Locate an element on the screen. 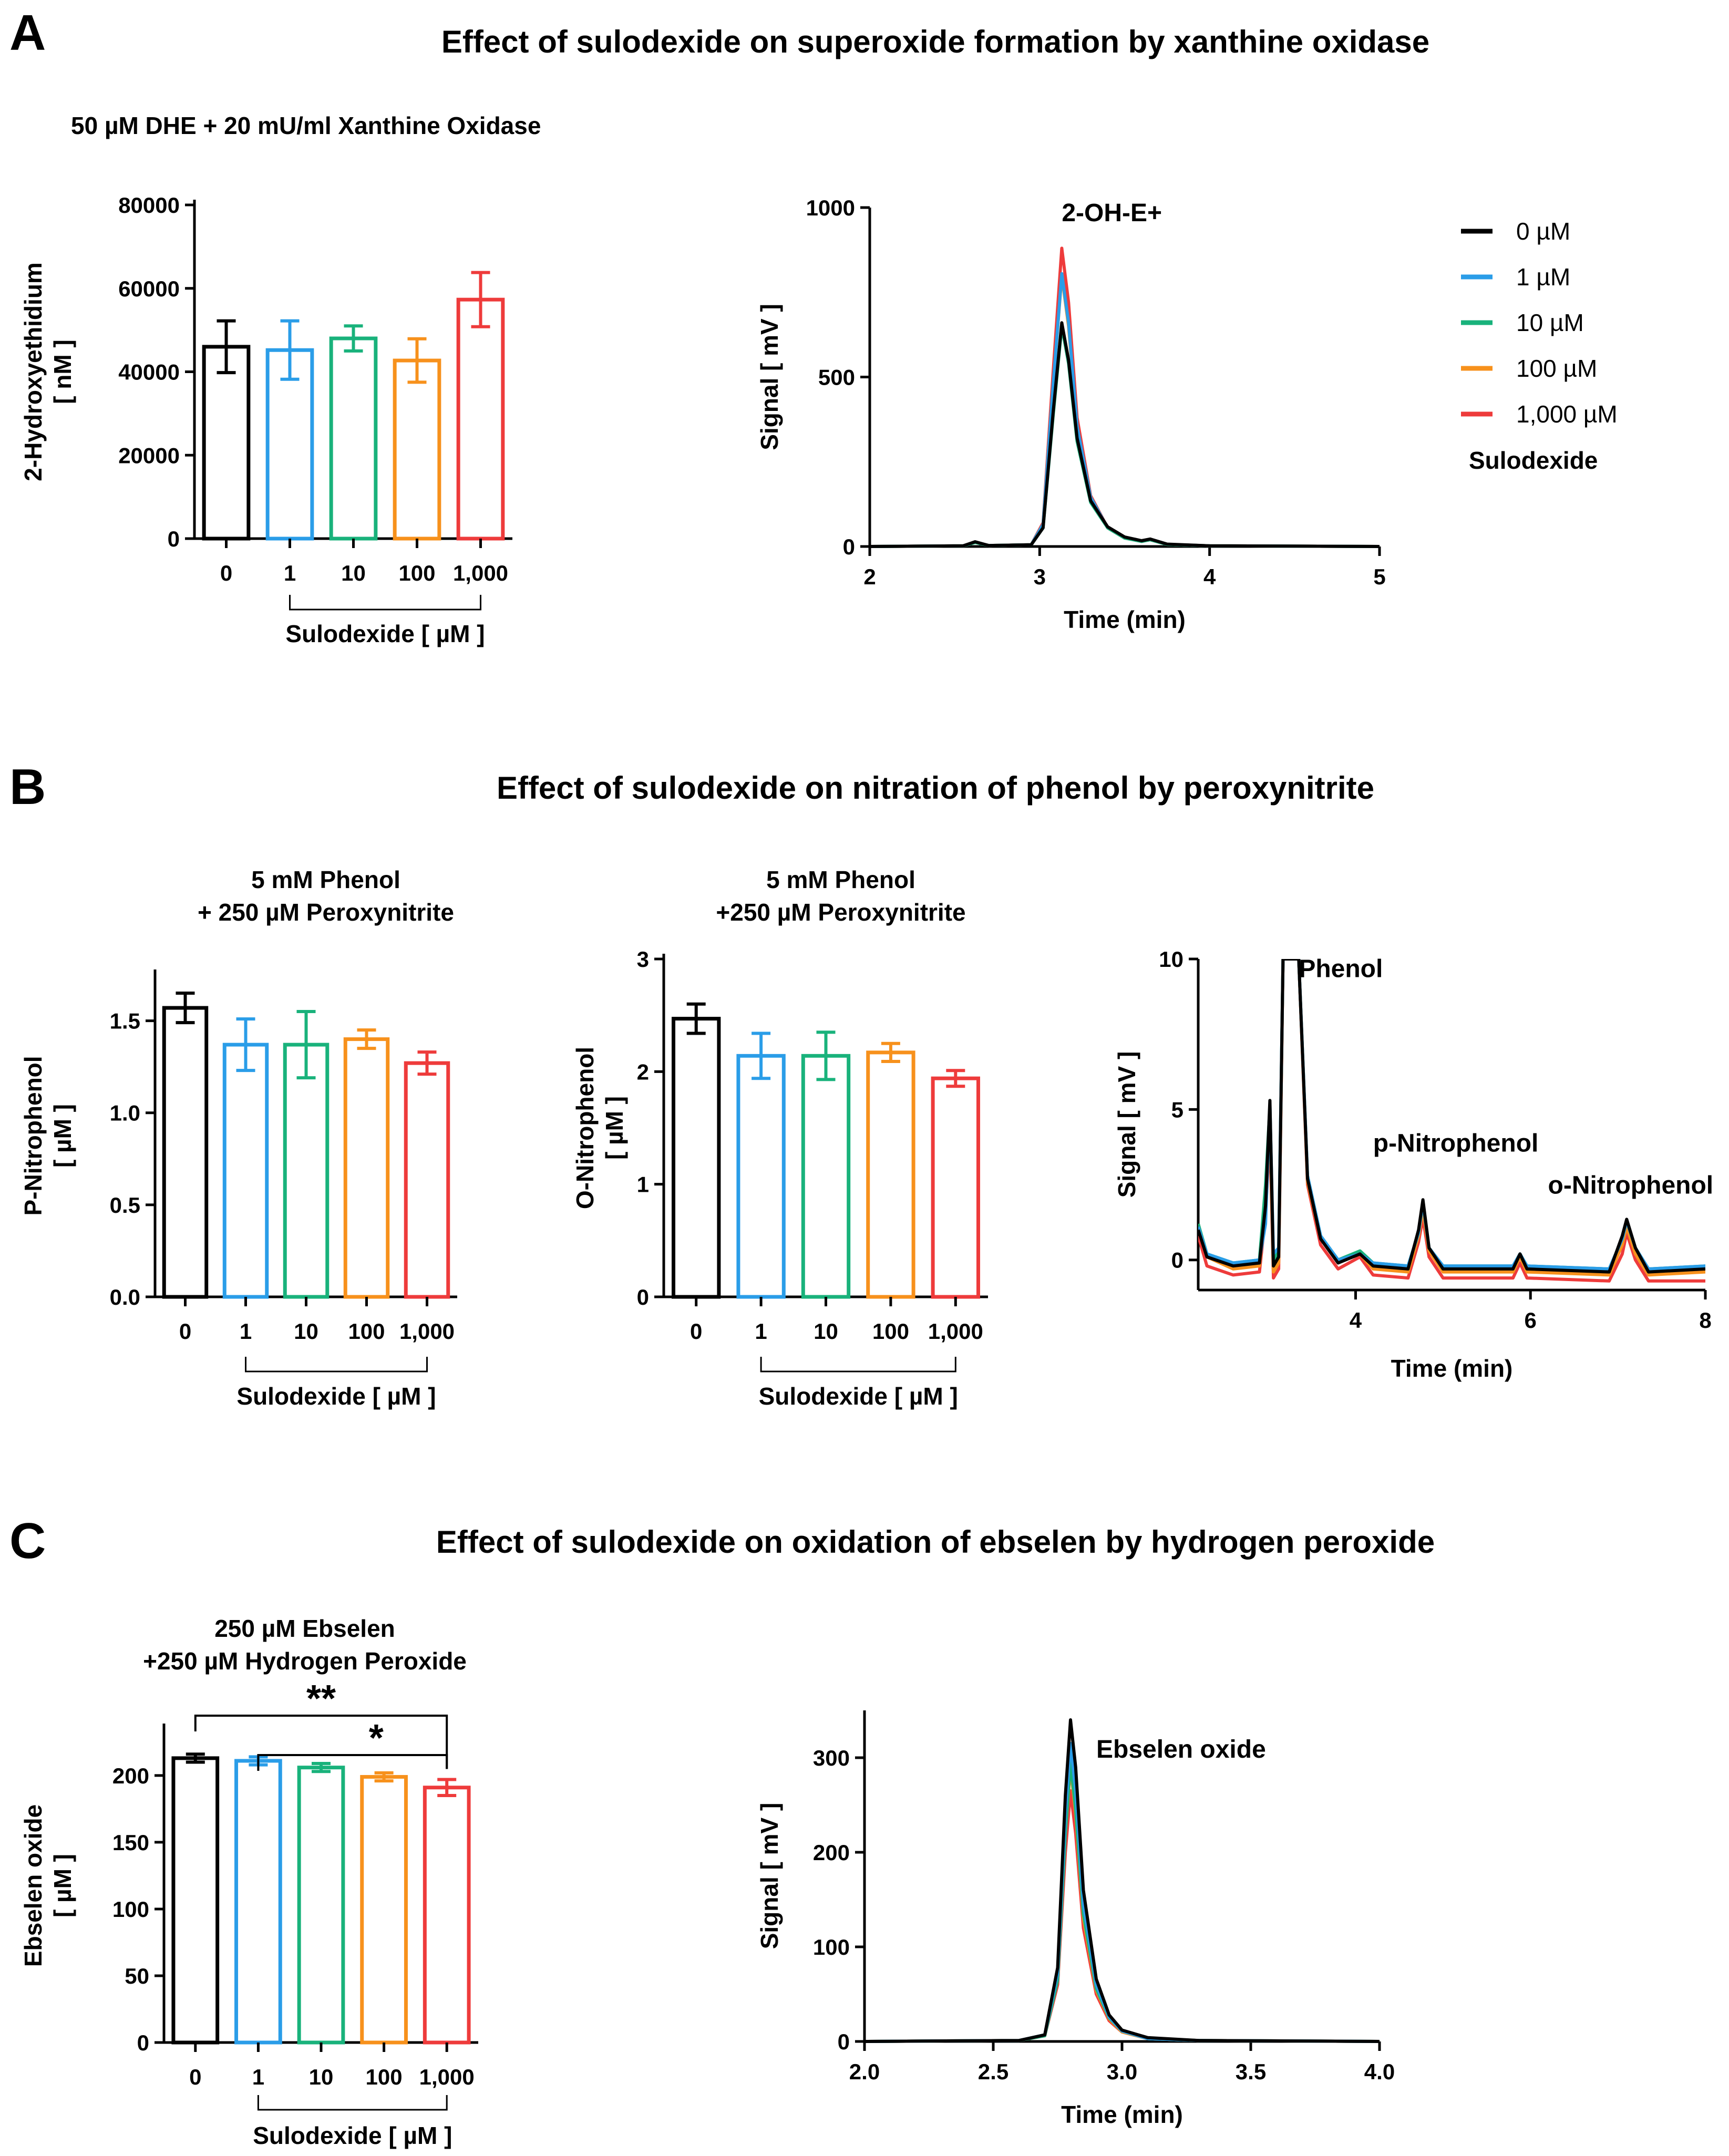 The height and width of the screenshot is (2156, 1729). peak-annotation: 2-OH-E+ is located at coordinates (1112, 213).